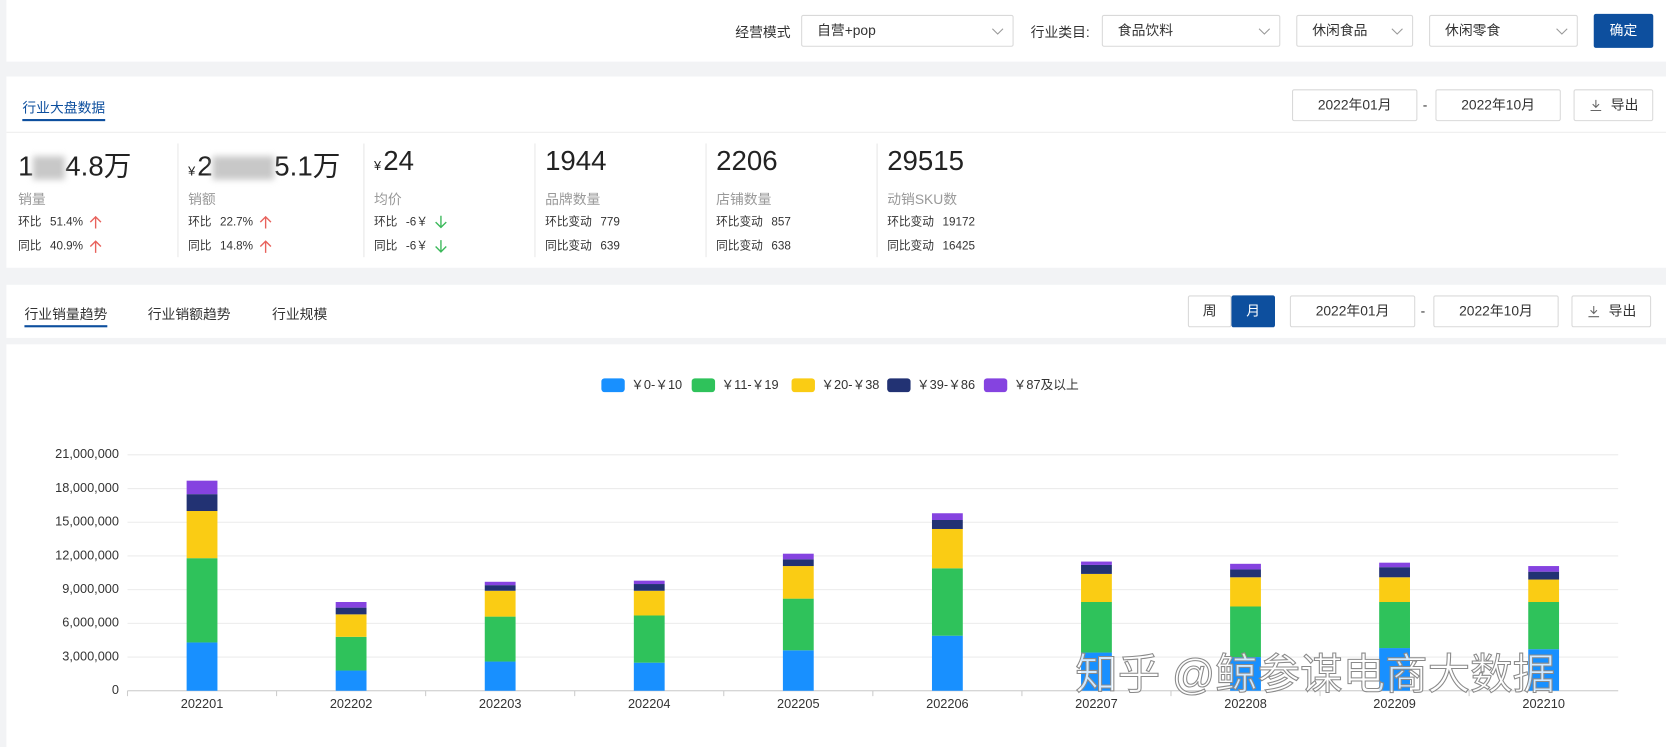 The width and height of the screenshot is (1666, 747). What do you see at coordinates (1355, 30) in the screenshot?
I see `filter-select: 休闲食品` at bounding box center [1355, 30].